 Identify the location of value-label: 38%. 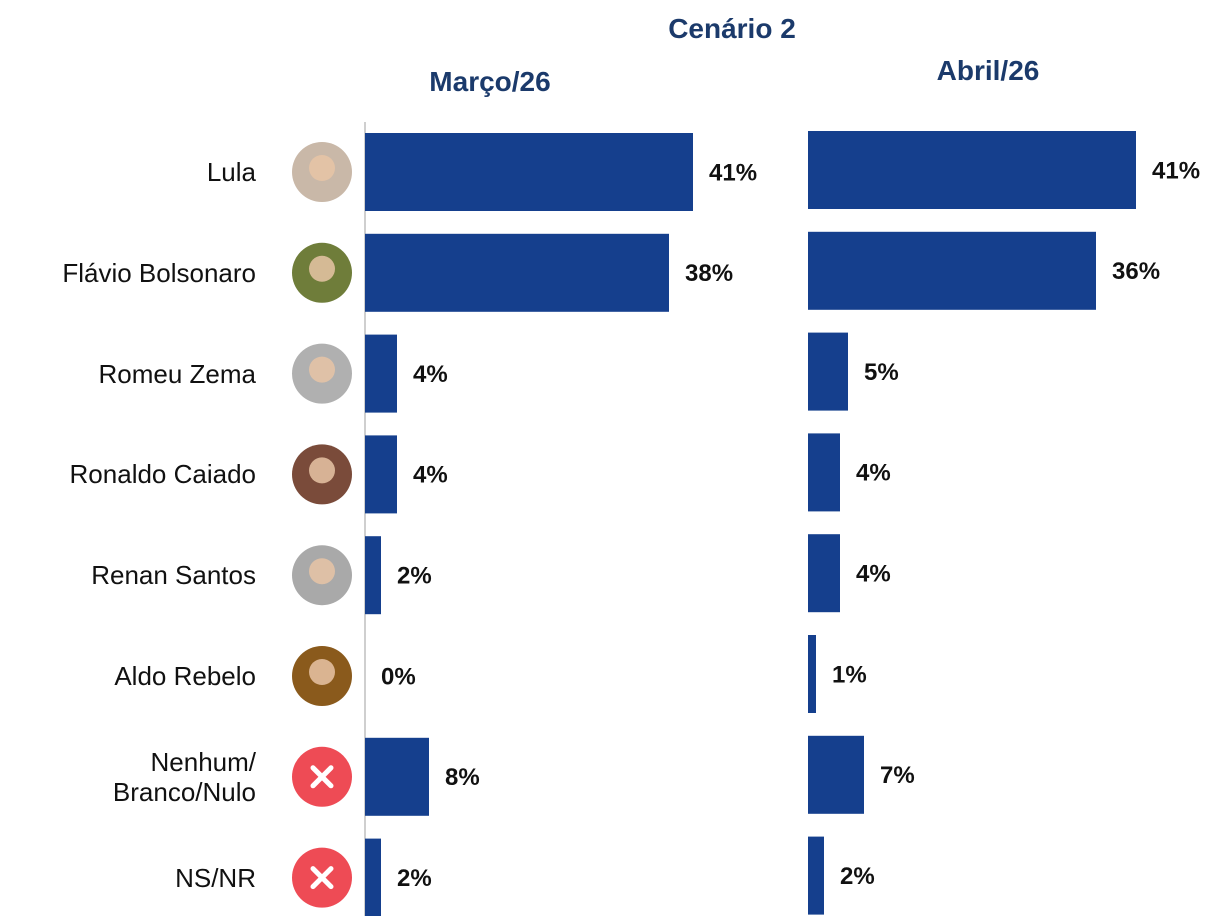
(709, 273).